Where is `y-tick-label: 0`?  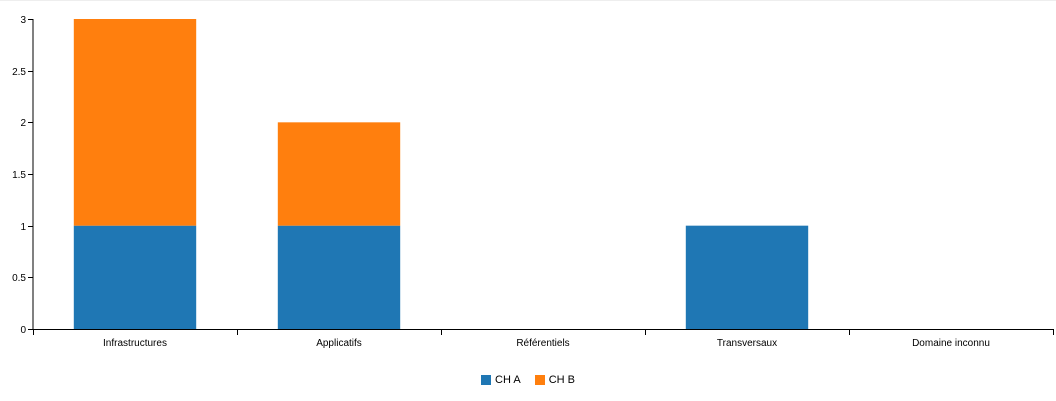
y-tick-label: 0 is located at coordinates (23, 330).